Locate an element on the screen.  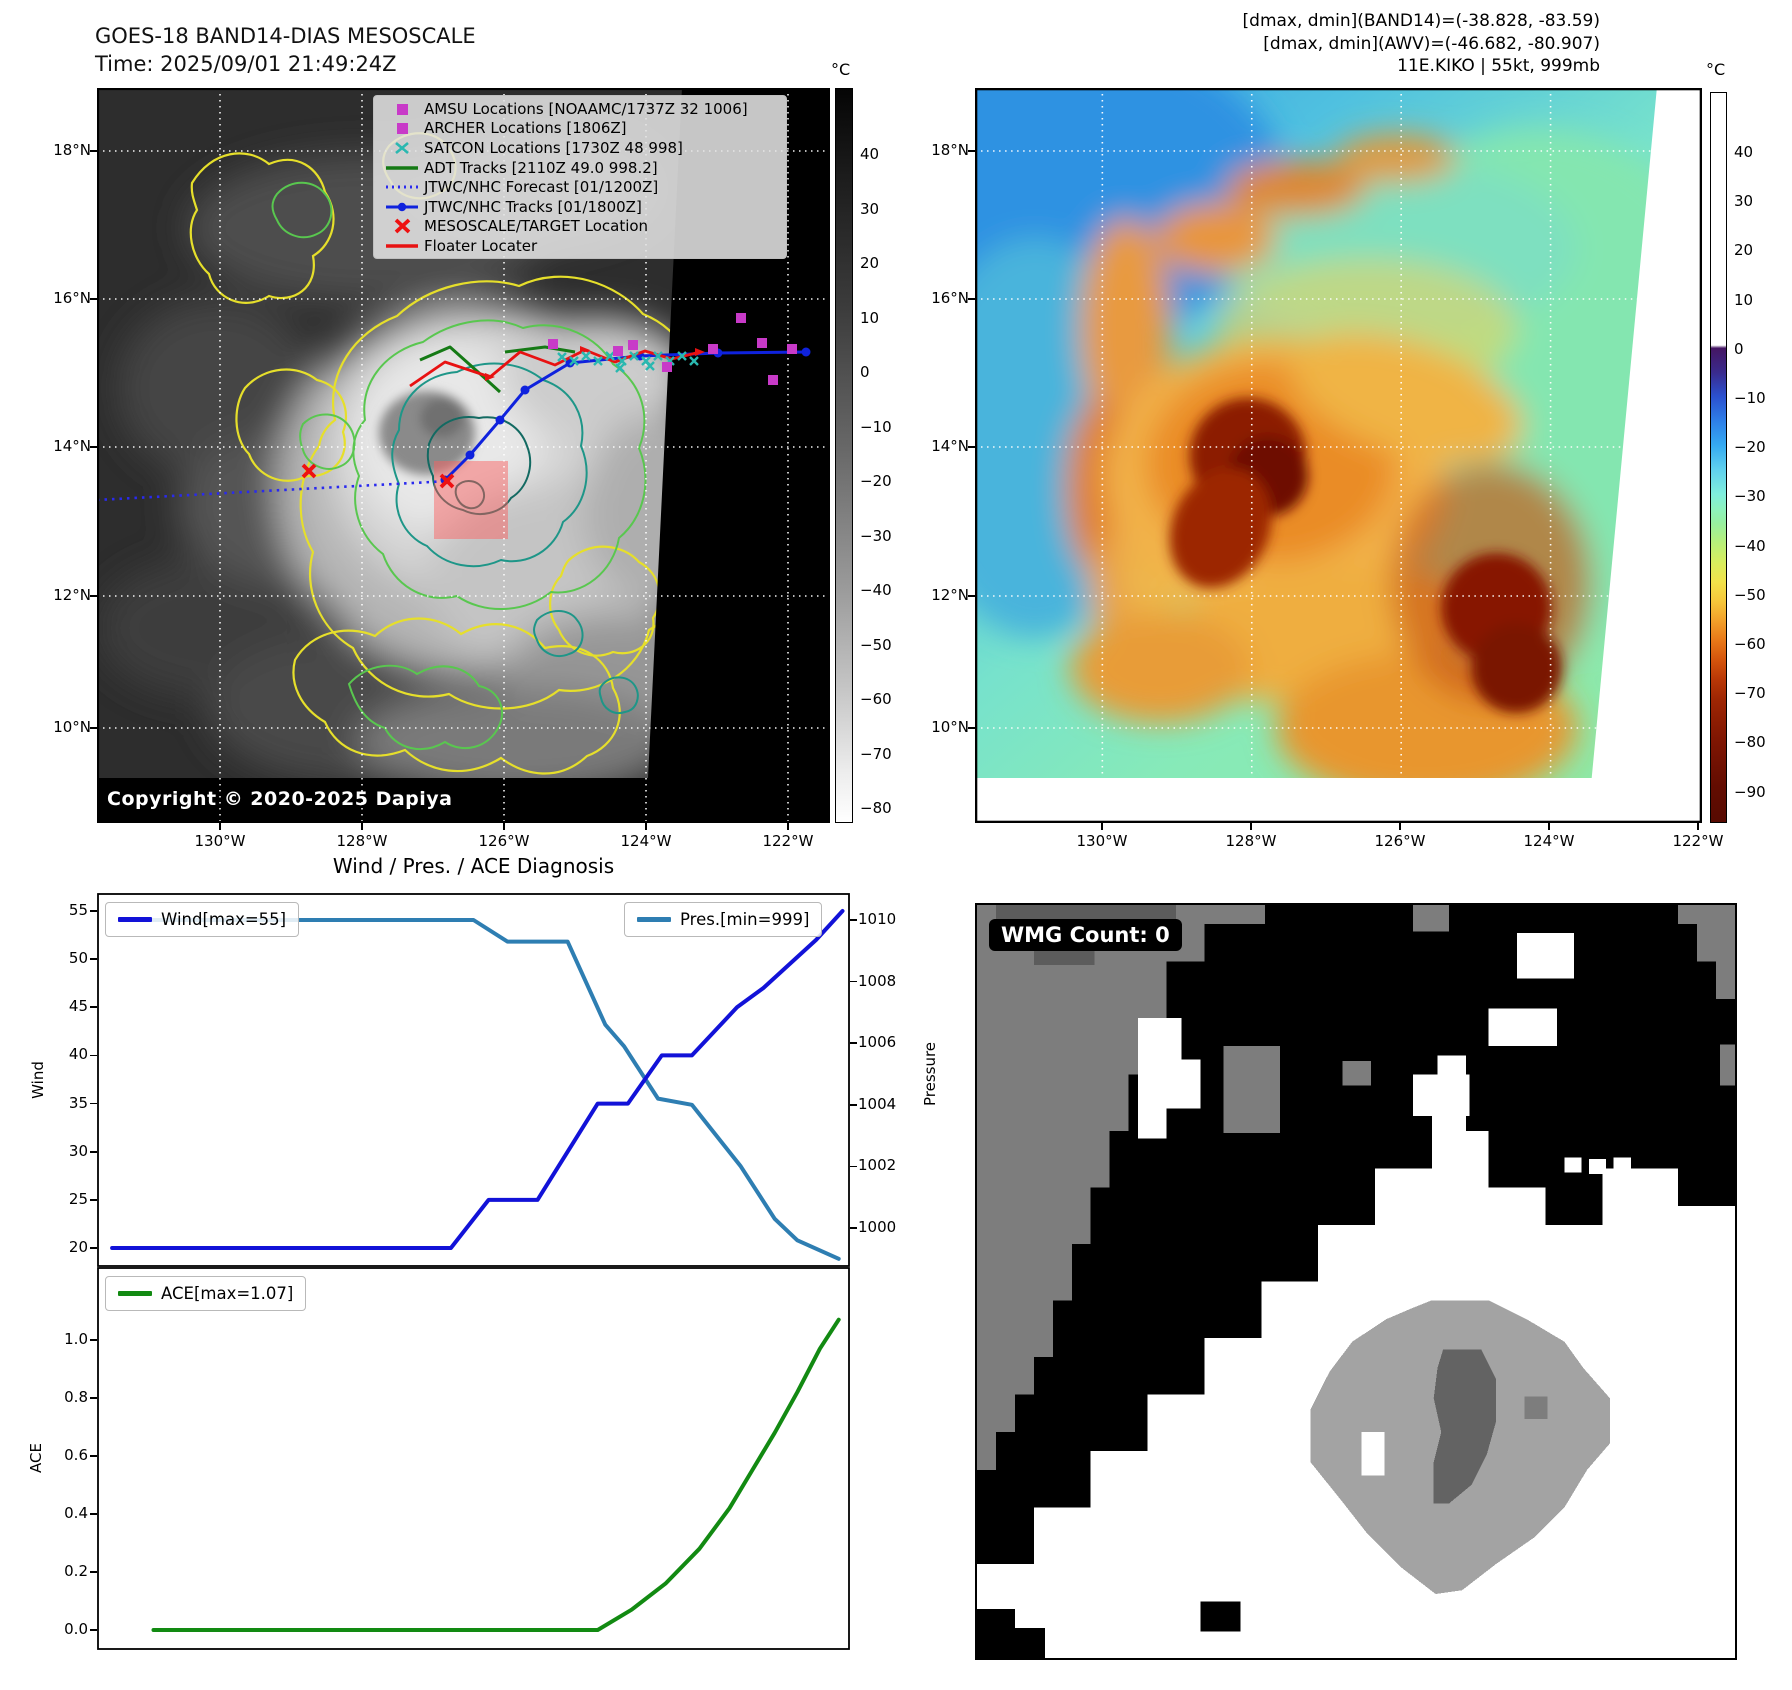
legend-item: JTWC/NHC Tracks [01/1800Z] is located at coordinates (583, 207).